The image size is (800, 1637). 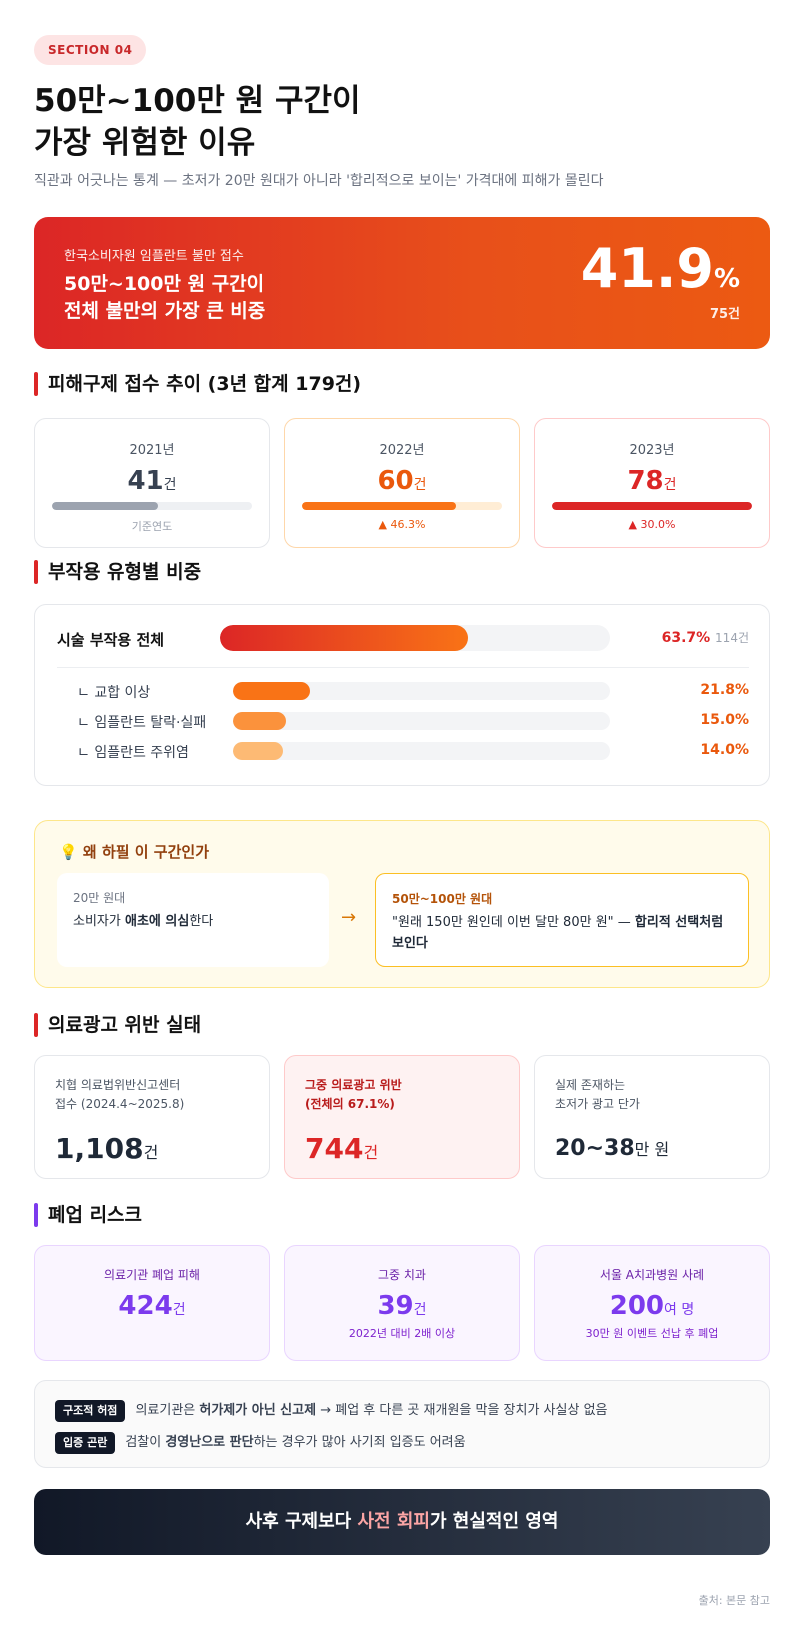 I want to click on year-count-value: 78, so click(x=645, y=481).